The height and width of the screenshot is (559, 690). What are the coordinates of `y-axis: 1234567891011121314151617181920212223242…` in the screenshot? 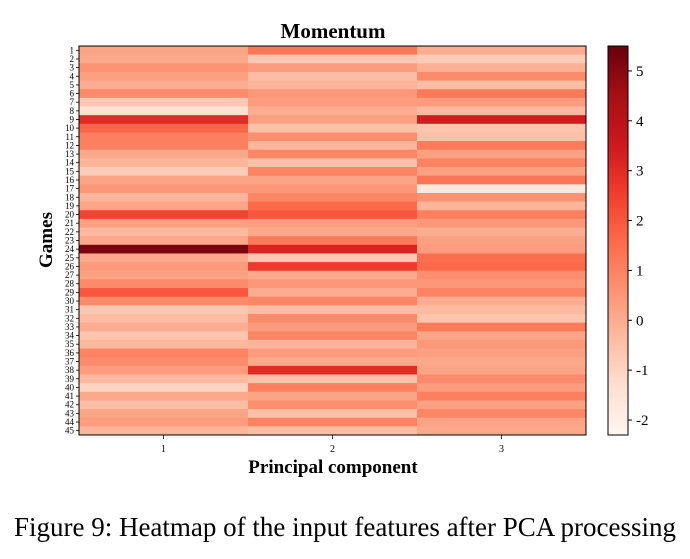 It's located at (72, 240).